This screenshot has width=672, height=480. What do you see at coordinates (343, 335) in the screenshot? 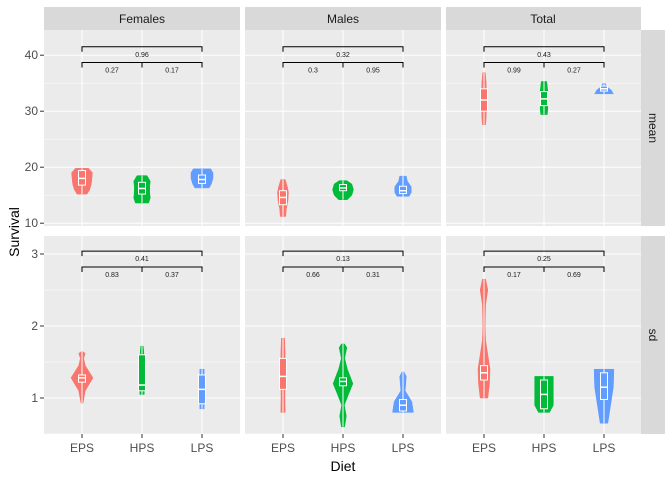
I see `panel-sd-males: 0.13 0.66 0.31` at bounding box center [343, 335].